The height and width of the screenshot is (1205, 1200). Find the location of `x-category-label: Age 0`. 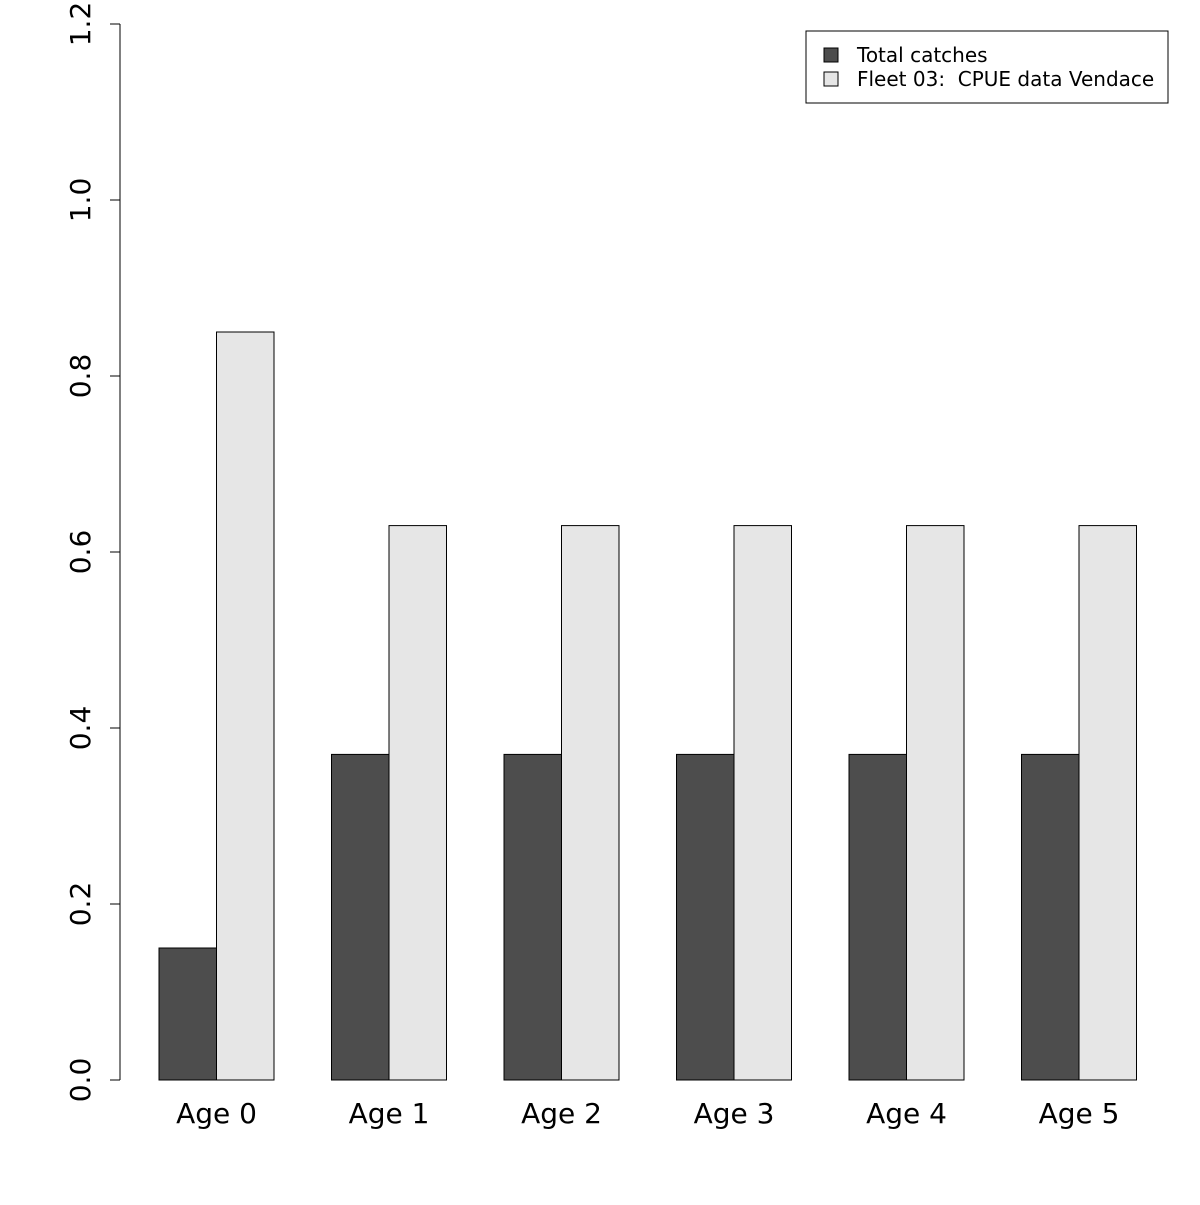

x-category-label: Age 0 is located at coordinates (216, 1113).